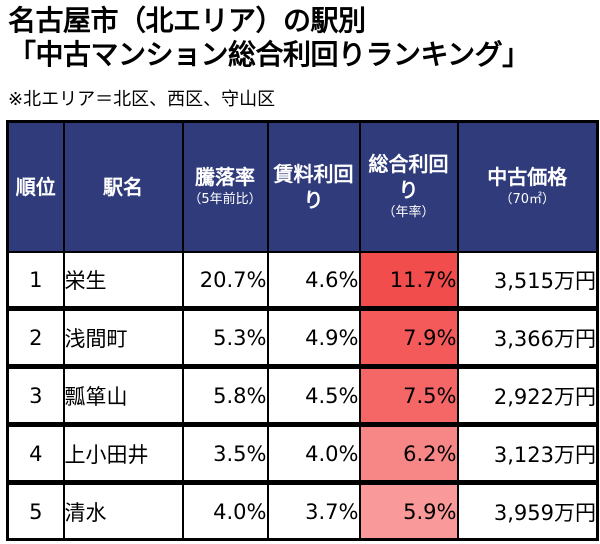 The height and width of the screenshot is (544, 600). What do you see at coordinates (142, 99) in the screenshot?
I see `area-note: ※北エリア＝北区、西区、守山区` at bounding box center [142, 99].